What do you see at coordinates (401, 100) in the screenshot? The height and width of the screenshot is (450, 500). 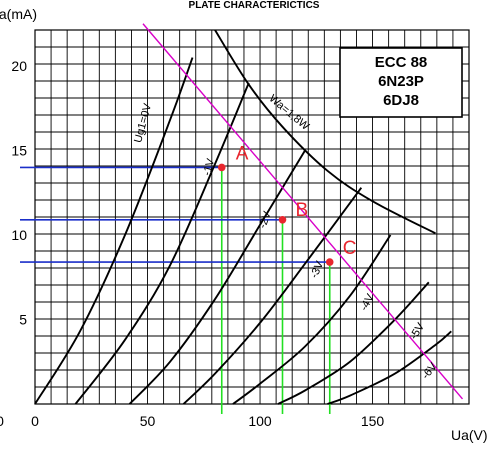 I see `legend-line: 6DJ8` at bounding box center [401, 100].